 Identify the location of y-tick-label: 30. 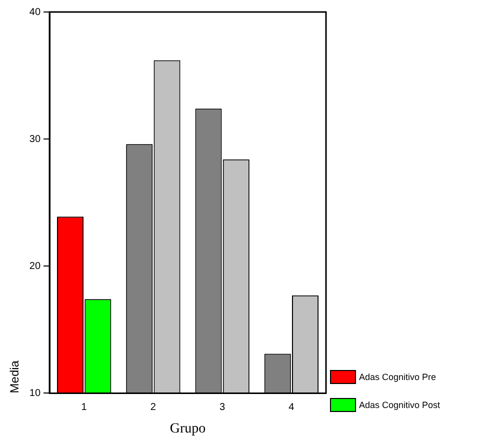
(35, 139).